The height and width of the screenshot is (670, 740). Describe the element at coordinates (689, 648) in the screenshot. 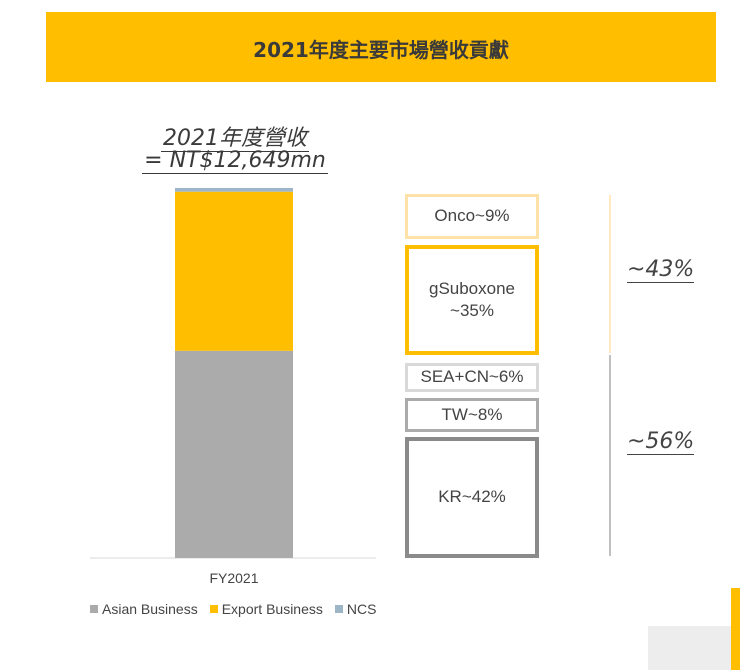

I see `corner-panel` at that location.